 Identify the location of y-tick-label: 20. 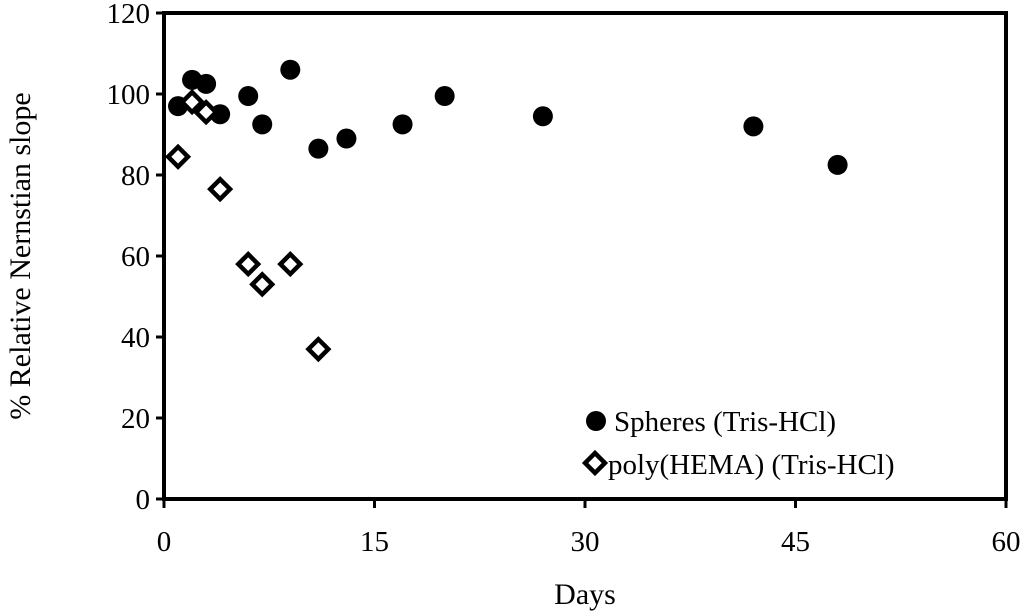
(135, 419).